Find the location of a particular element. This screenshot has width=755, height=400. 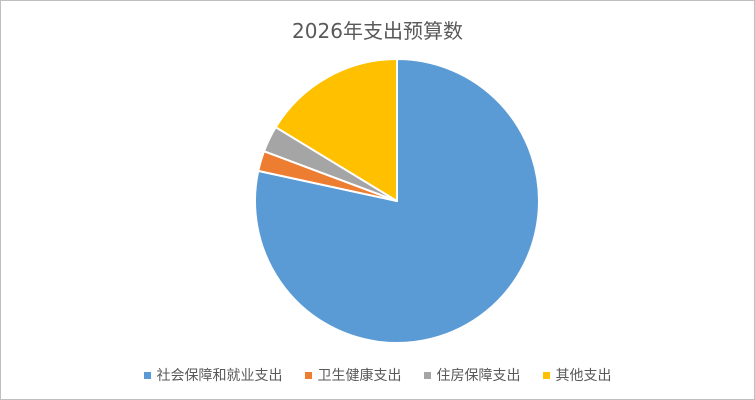

legend-item: 住房保障支出 is located at coordinates (472, 375).